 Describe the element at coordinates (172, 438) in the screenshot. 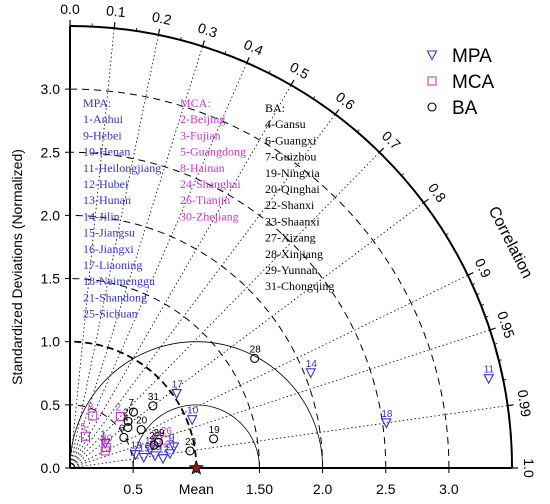

I see `data-point-label: 9` at that location.